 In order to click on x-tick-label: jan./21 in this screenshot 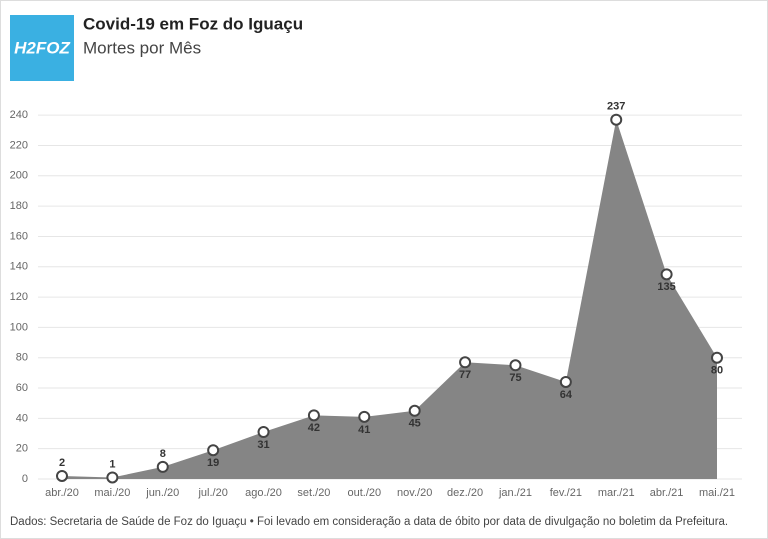, I will do `click(515, 493)`.